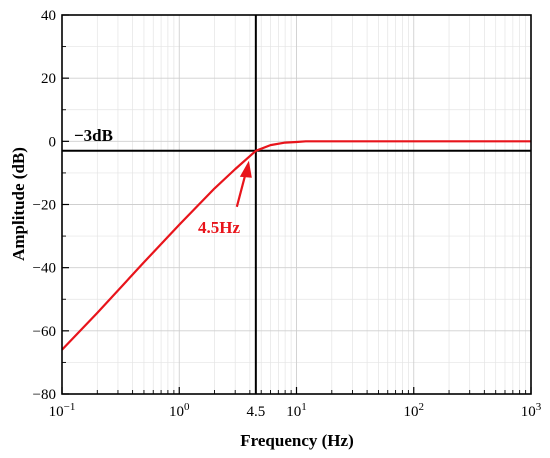  I want to click on y-tick-label: −20, so click(44, 206).